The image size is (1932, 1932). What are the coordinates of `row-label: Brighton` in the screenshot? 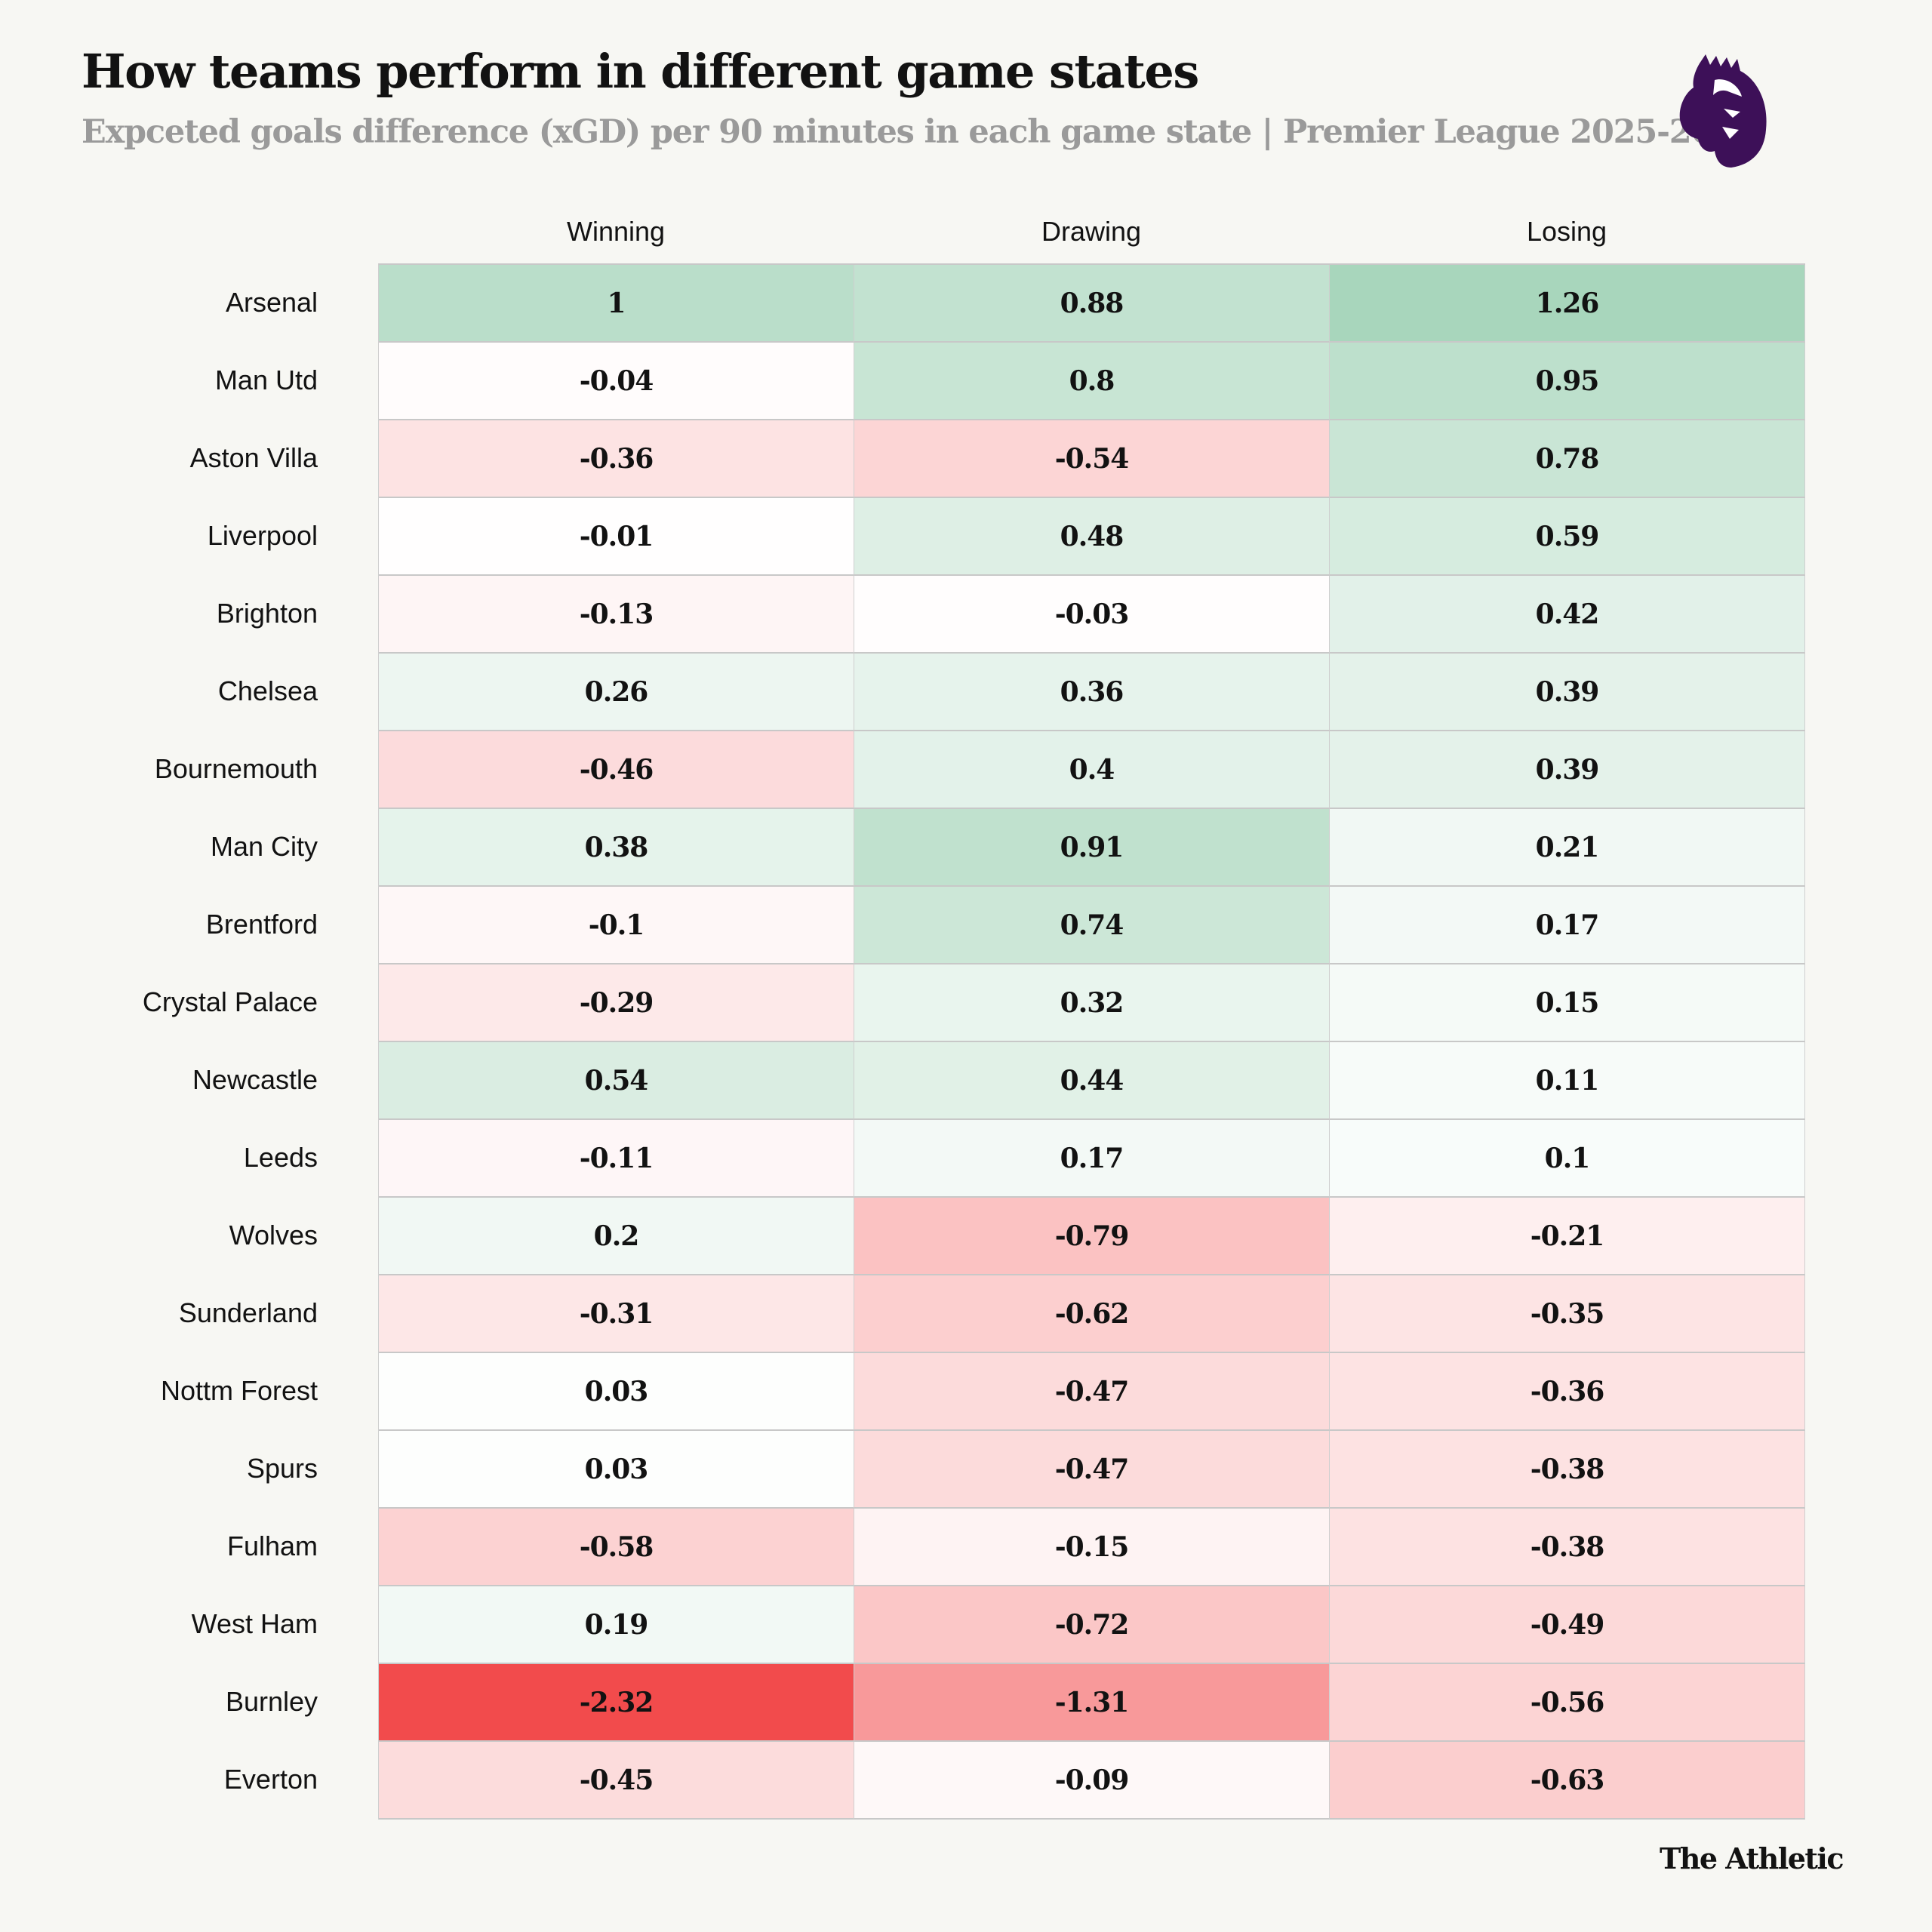 It's located at (267, 613).